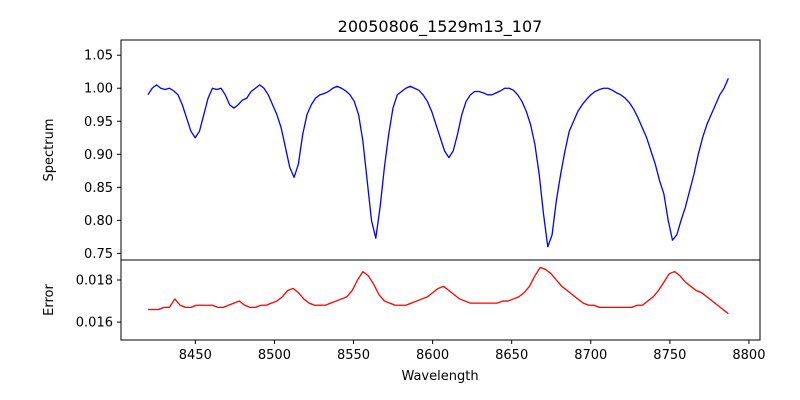 This screenshot has width=800, height=400. I want to click on x-tick-label: 8700, so click(590, 355).